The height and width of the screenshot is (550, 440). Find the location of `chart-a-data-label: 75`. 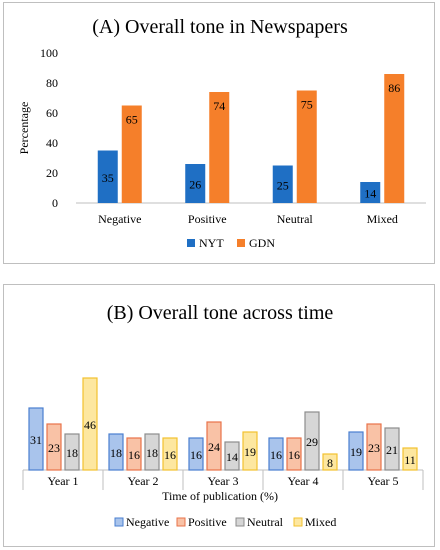

chart-a-data-label: 75 is located at coordinates (307, 105).